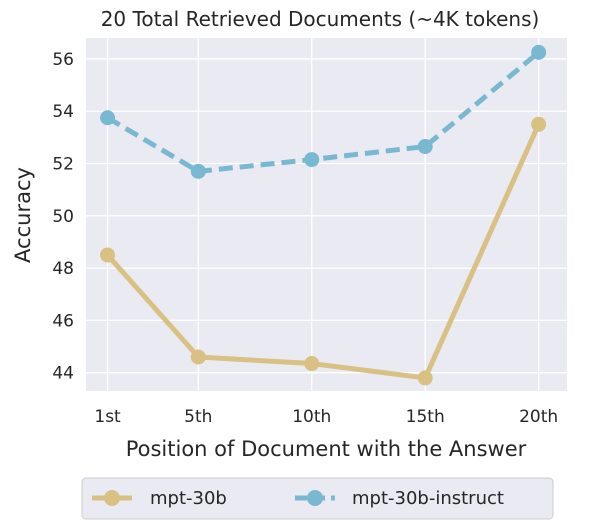 This screenshot has height=530, width=600. What do you see at coordinates (538, 417) in the screenshot?
I see `x-tick-label: 20th` at bounding box center [538, 417].